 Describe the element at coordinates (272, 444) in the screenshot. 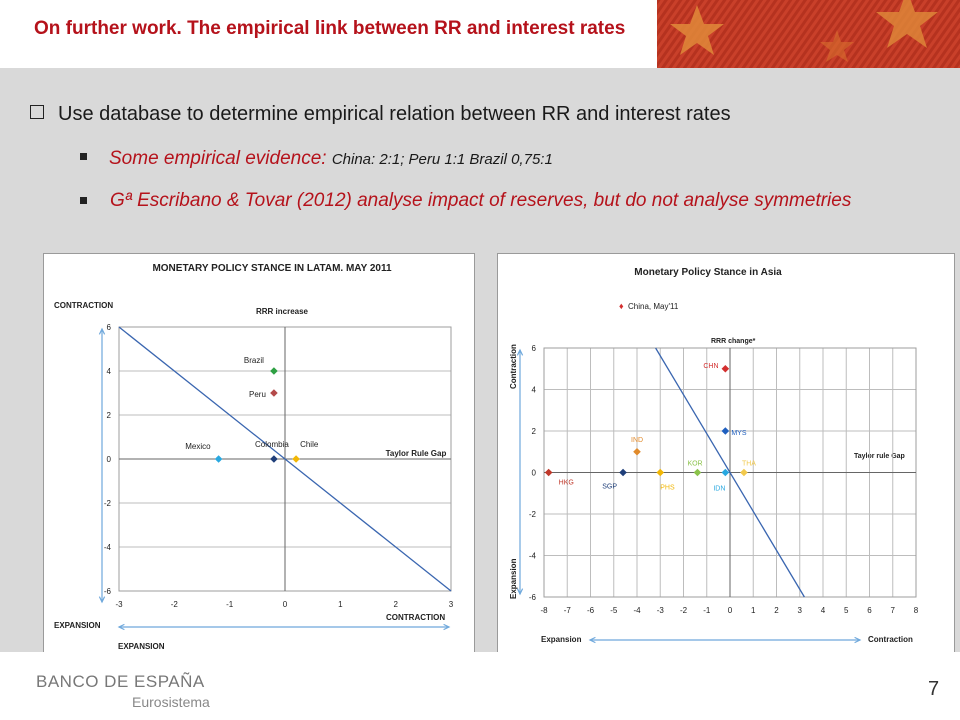

I see `data-label-colombia: Colombia` at that location.